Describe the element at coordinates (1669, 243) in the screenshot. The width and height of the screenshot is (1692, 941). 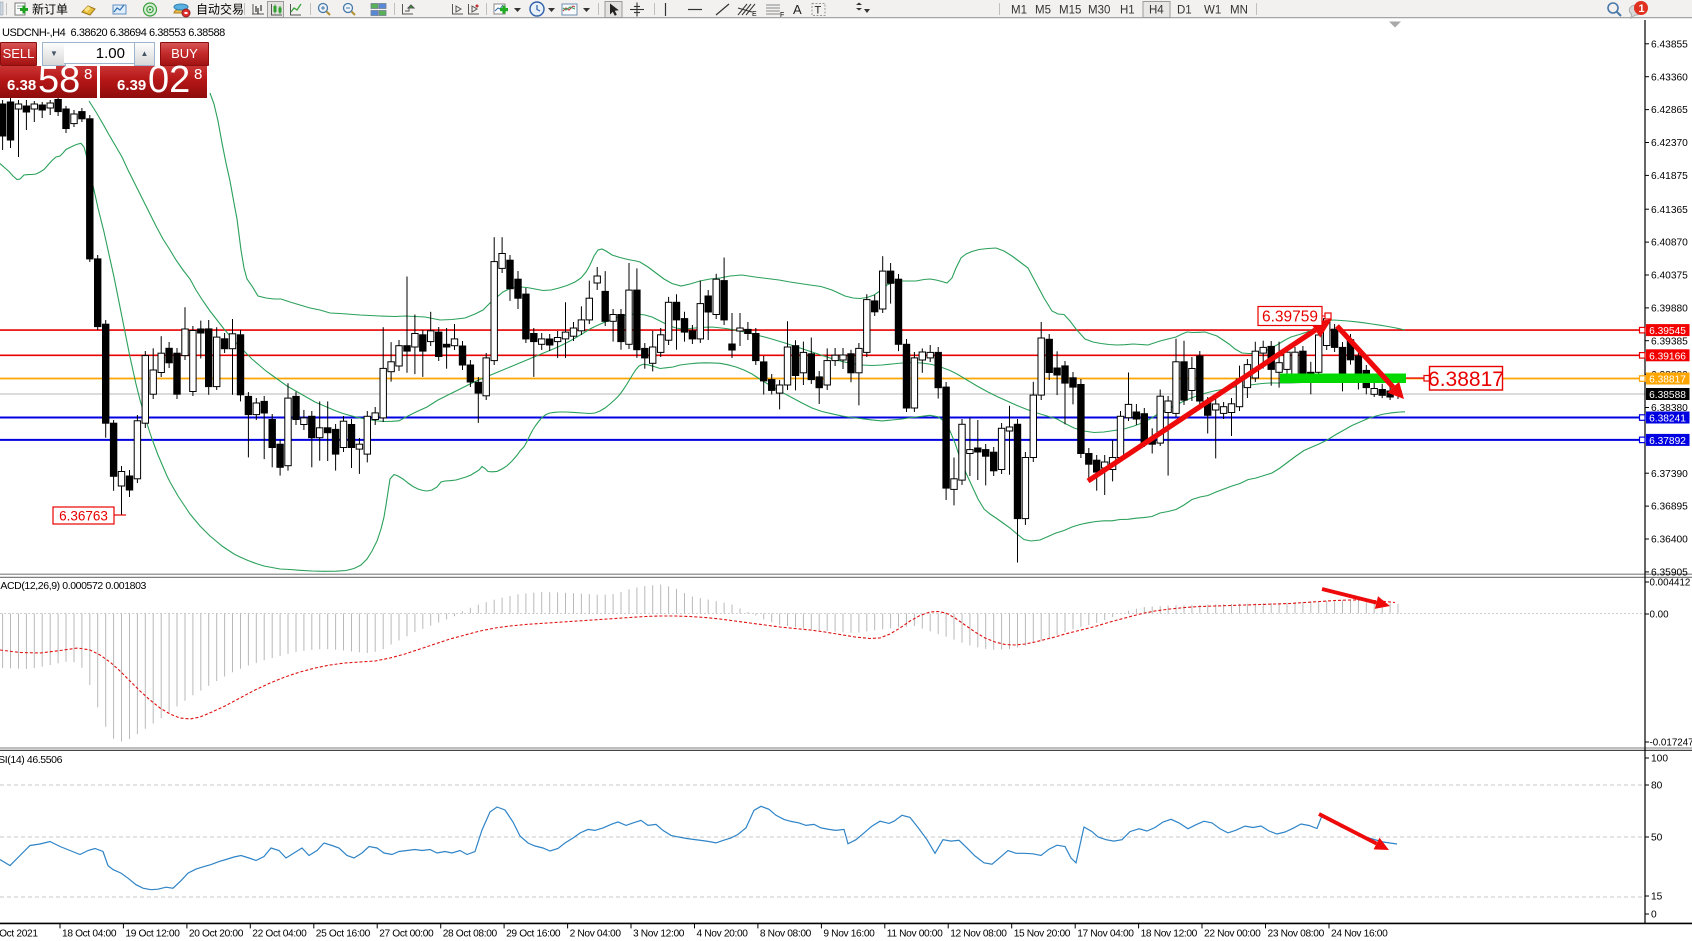
I see `svg-text: 6.40870` at that location.